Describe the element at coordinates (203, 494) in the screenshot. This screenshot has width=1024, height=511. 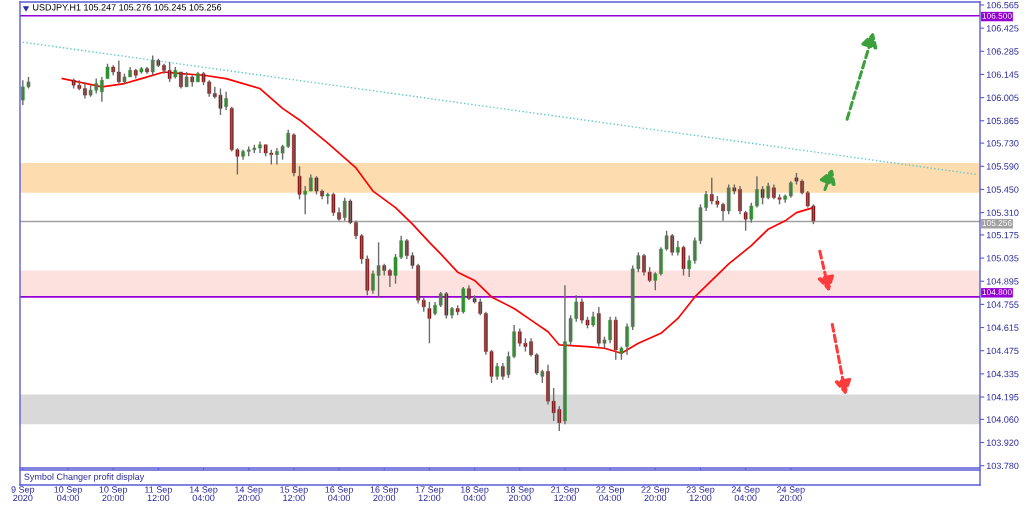
I see `x-tick-label: 14 Sep 04:00` at that location.